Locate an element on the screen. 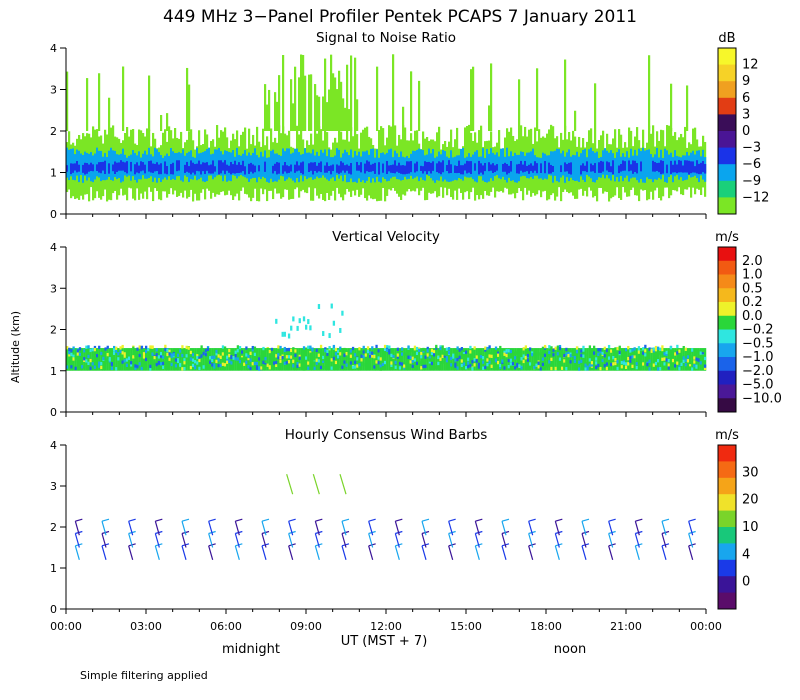  x-tick-label: 06:00 is located at coordinates (226, 626).